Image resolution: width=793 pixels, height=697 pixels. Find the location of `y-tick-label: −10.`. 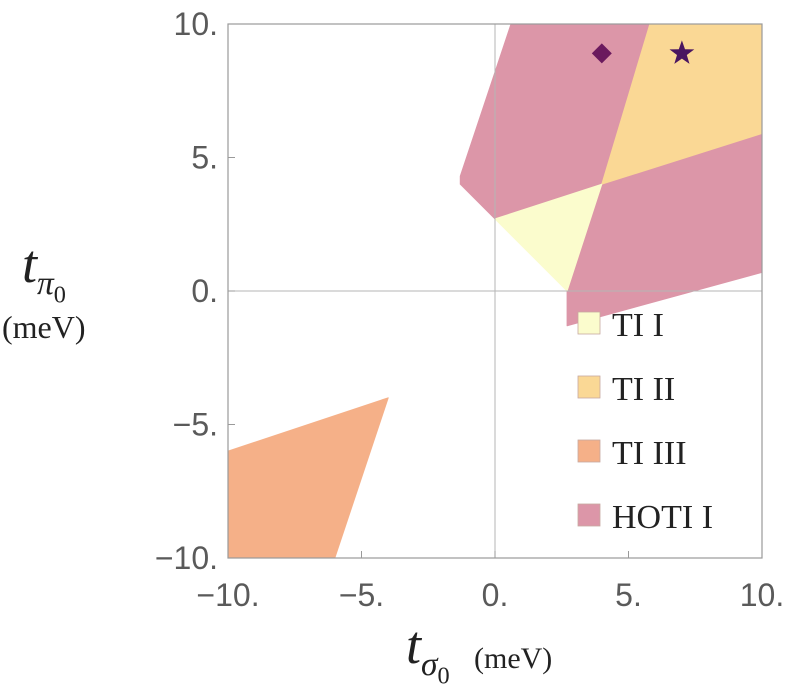

y-tick-label: −10. is located at coordinates (186, 558).